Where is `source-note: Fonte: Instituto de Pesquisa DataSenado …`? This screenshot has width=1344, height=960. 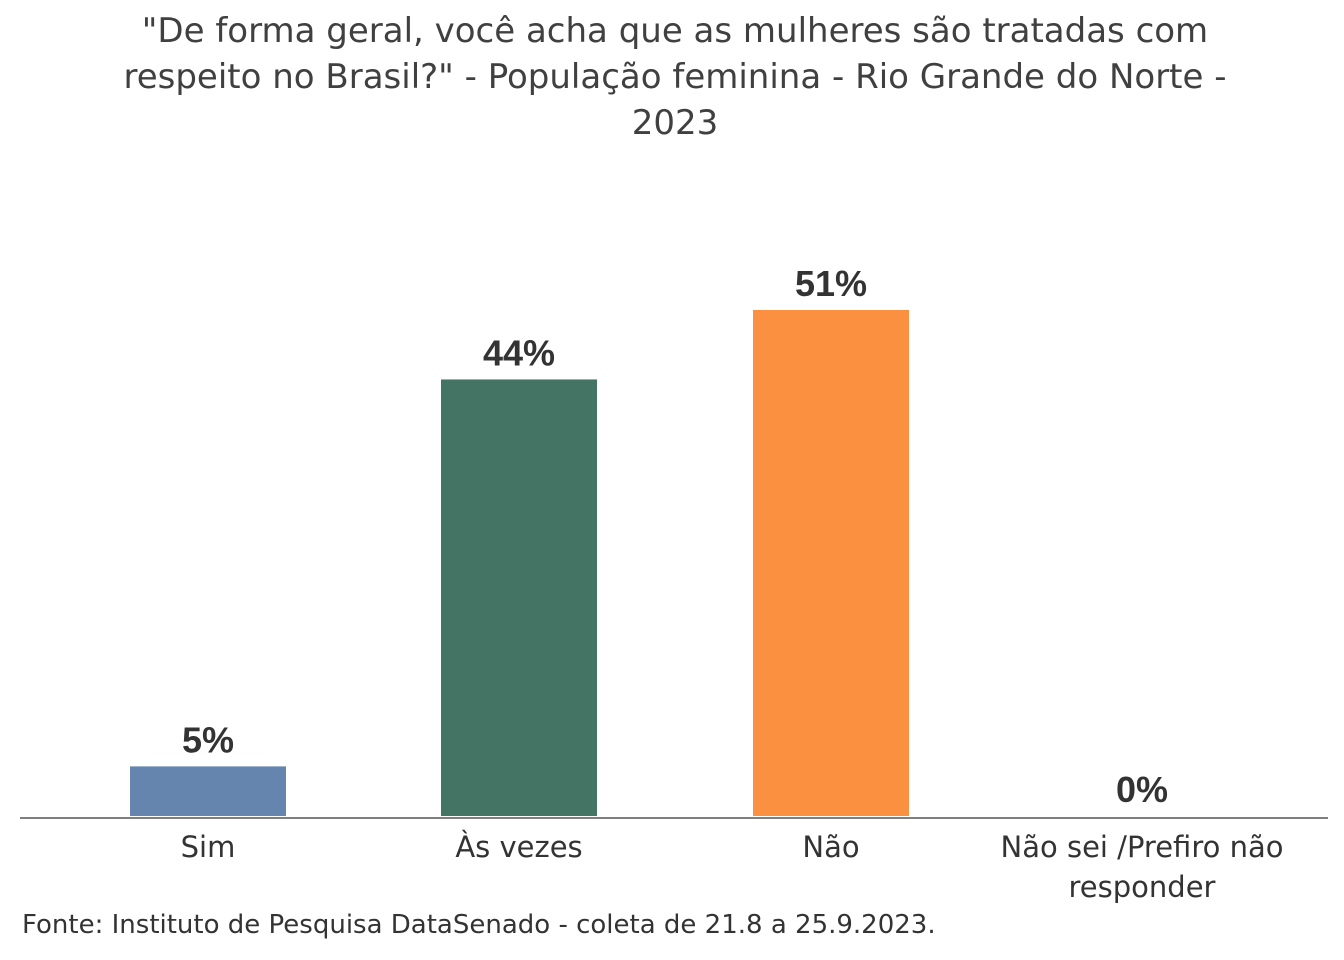 source-note: Fonte: Instituto de Pesquisa DataSenado … is located at coordinates (479, 925).